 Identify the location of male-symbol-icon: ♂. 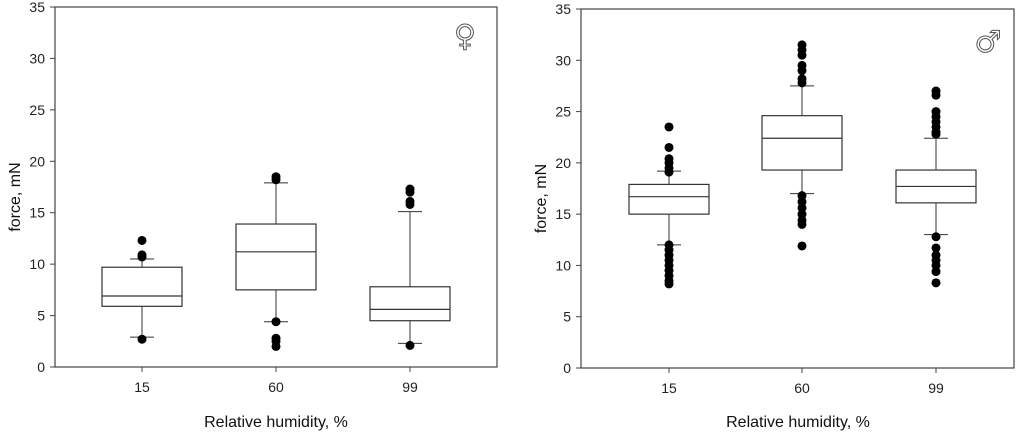
(988, 42).